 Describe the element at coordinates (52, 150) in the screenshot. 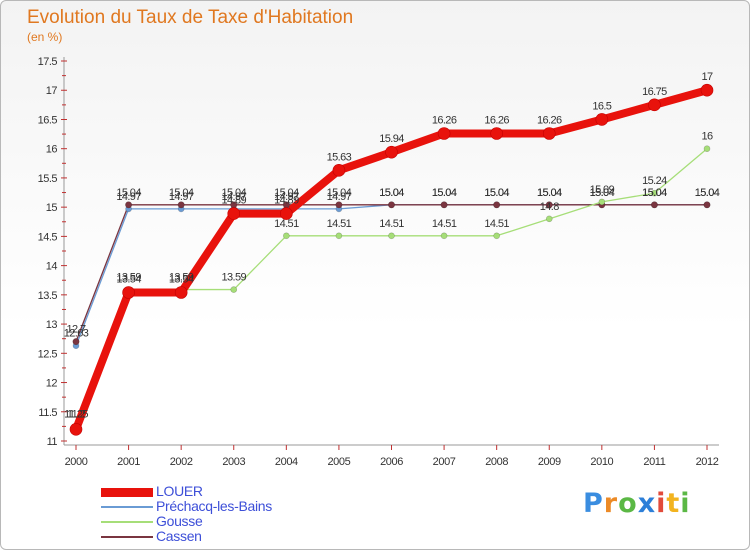

I see `y-tick-label: 16` at that location.